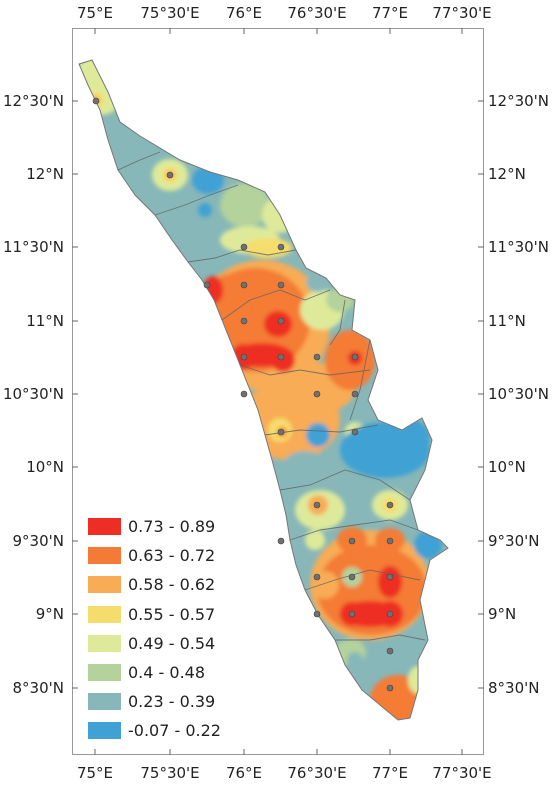 This screenshot has height=794, width=559. Describe the element at coordinates (519, 394) in the screenshot. I see `lat-label-right: 10°30'N` at that location.